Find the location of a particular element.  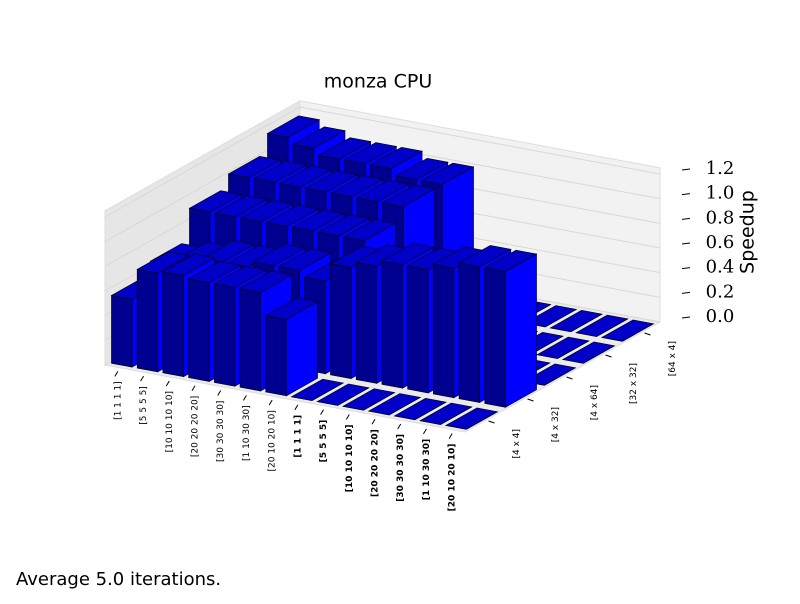

x-tick-label: [5 5 5 5] is located at coordinates (144, 405).